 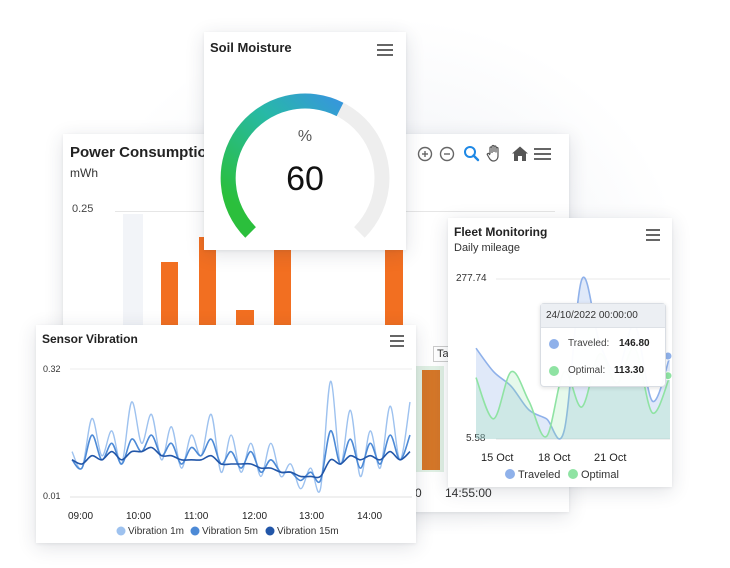 What do you see at coordinates (270, 531) in the screenshot?
I see `vibration-legend-15m-marker` at bounding box center [270, 531].